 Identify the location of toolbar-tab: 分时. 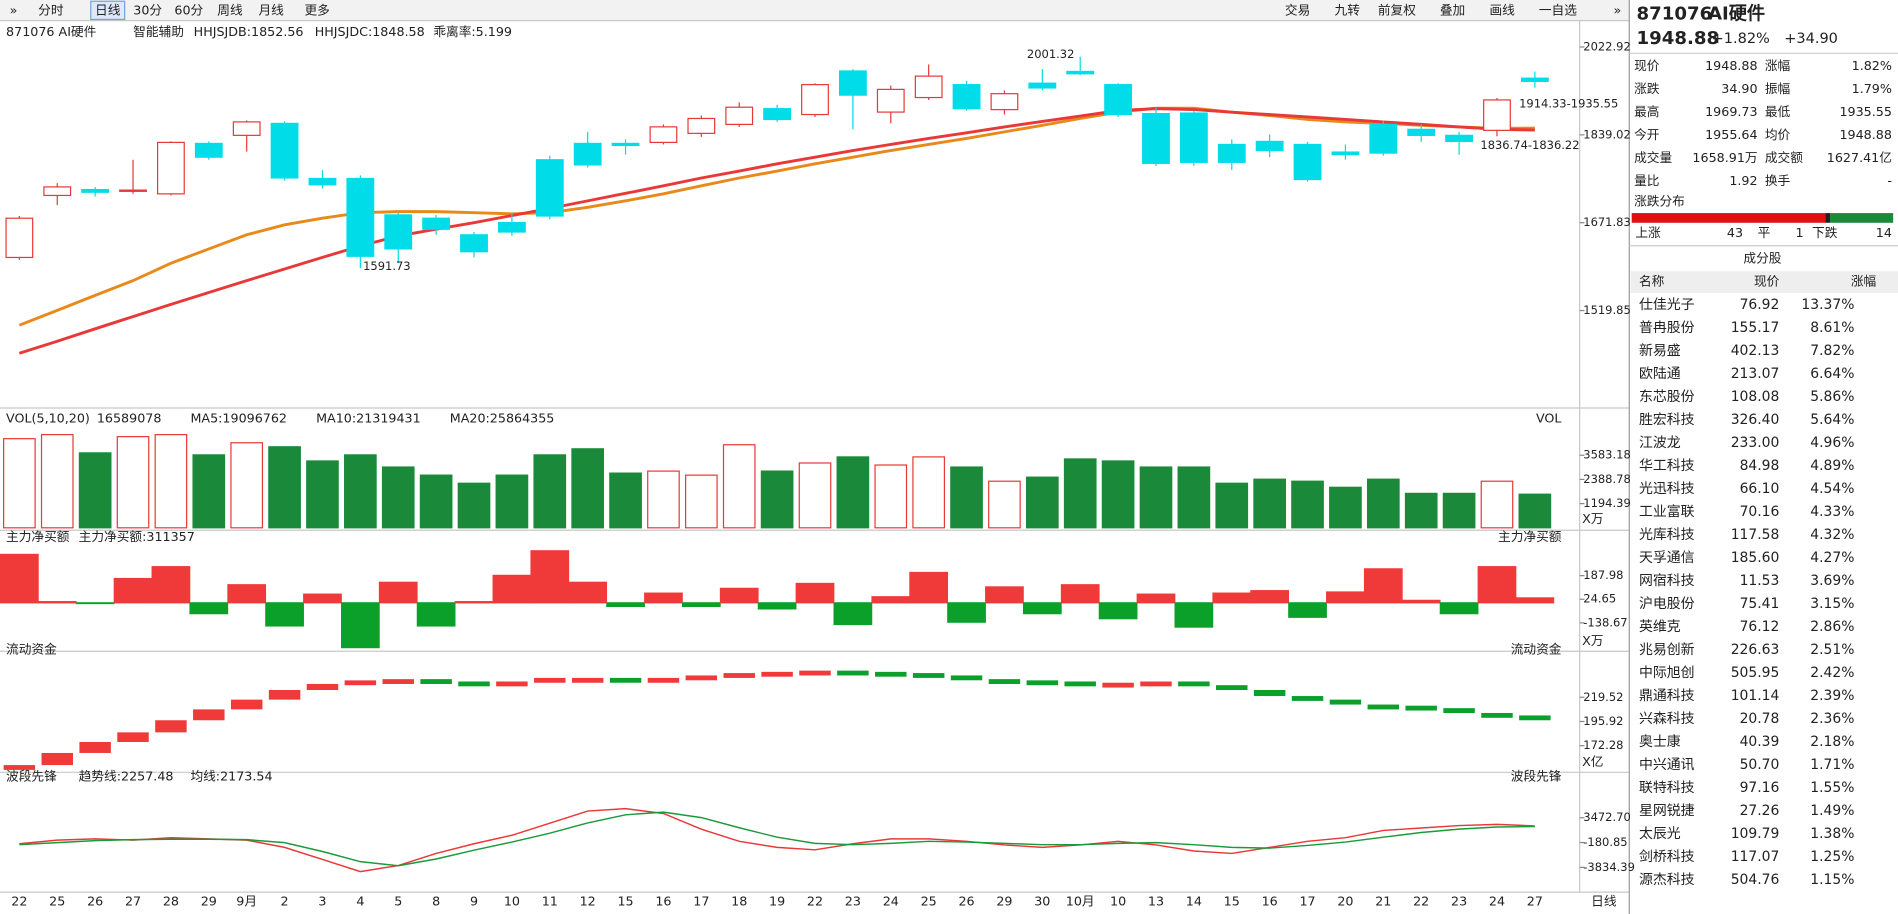
(51, 9).